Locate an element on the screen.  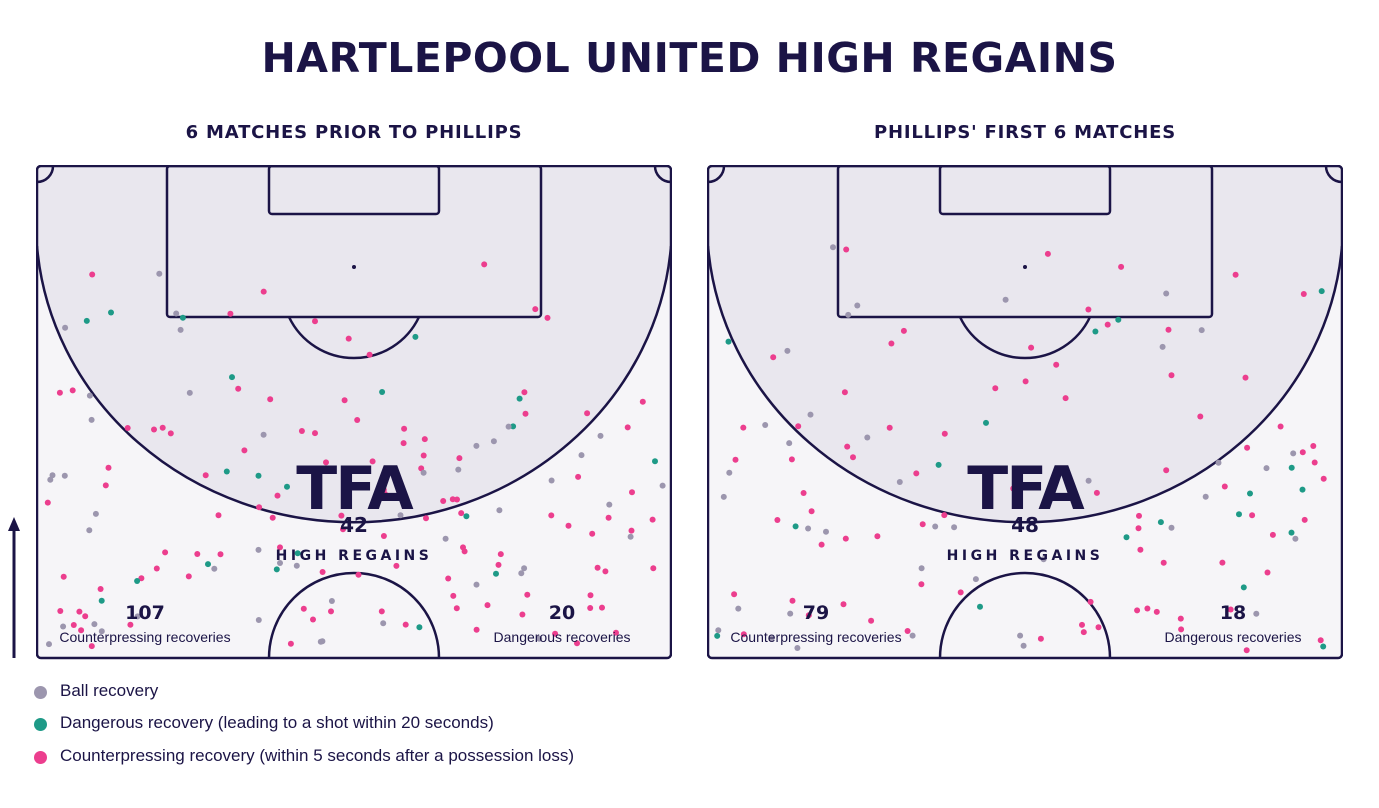
penalty-arc is located at coordinates (1025, 338).